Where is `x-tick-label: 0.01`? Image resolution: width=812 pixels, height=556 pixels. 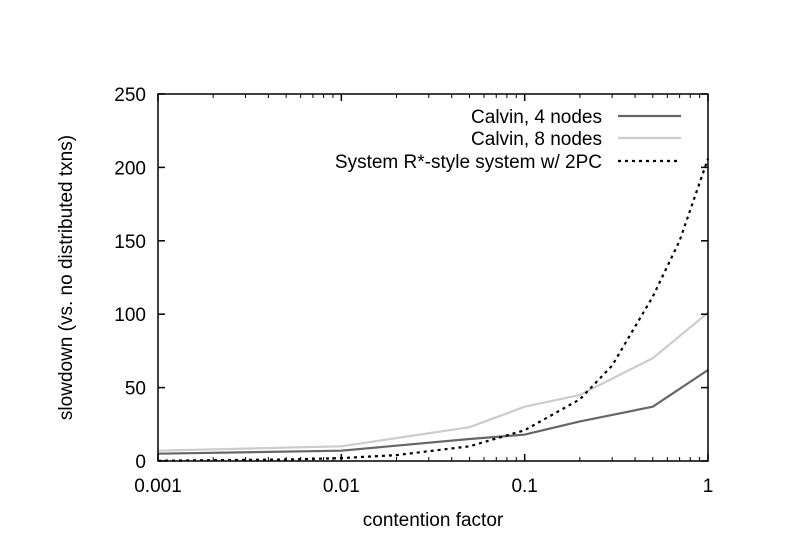 x-tick-label: 0.01 is located at coordinates (341, 486).